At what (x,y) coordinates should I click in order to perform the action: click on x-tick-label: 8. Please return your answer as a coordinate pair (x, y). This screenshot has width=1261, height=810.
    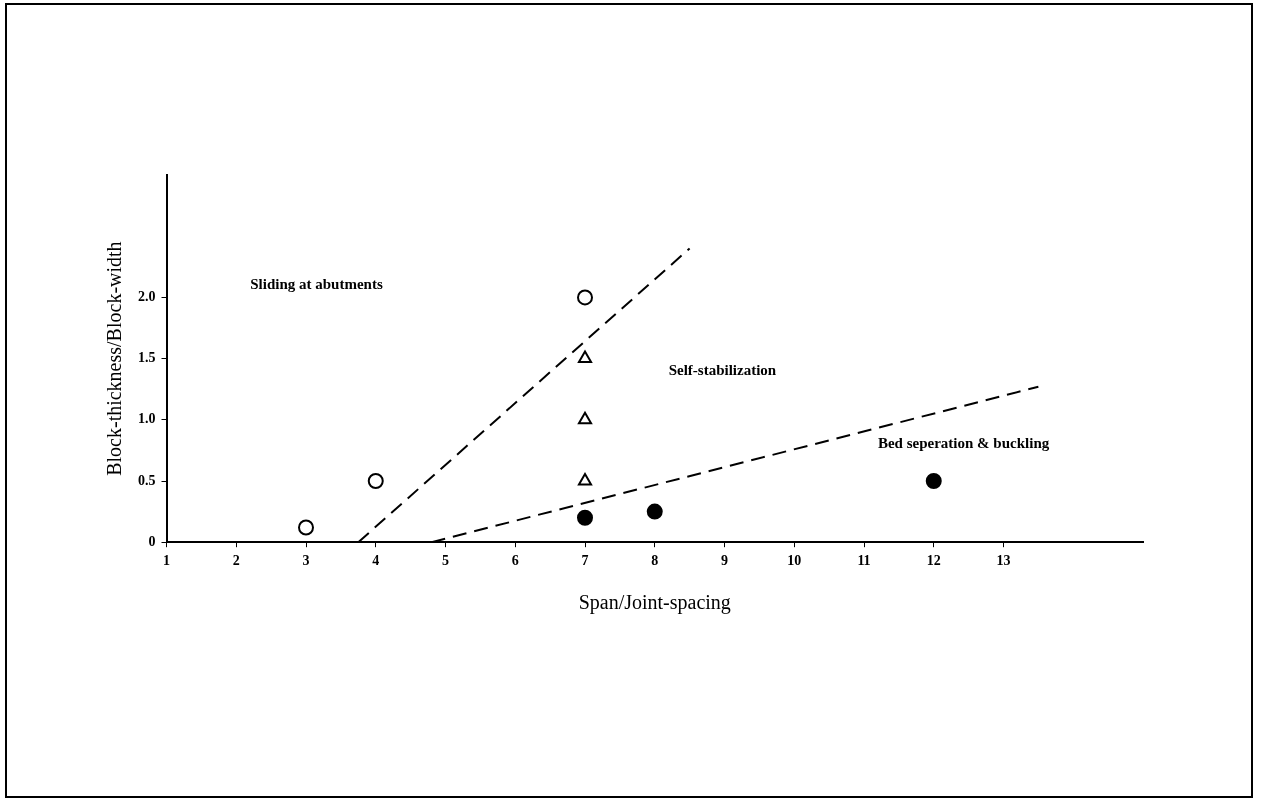
    Looking at the image, I should click on (655, 561).